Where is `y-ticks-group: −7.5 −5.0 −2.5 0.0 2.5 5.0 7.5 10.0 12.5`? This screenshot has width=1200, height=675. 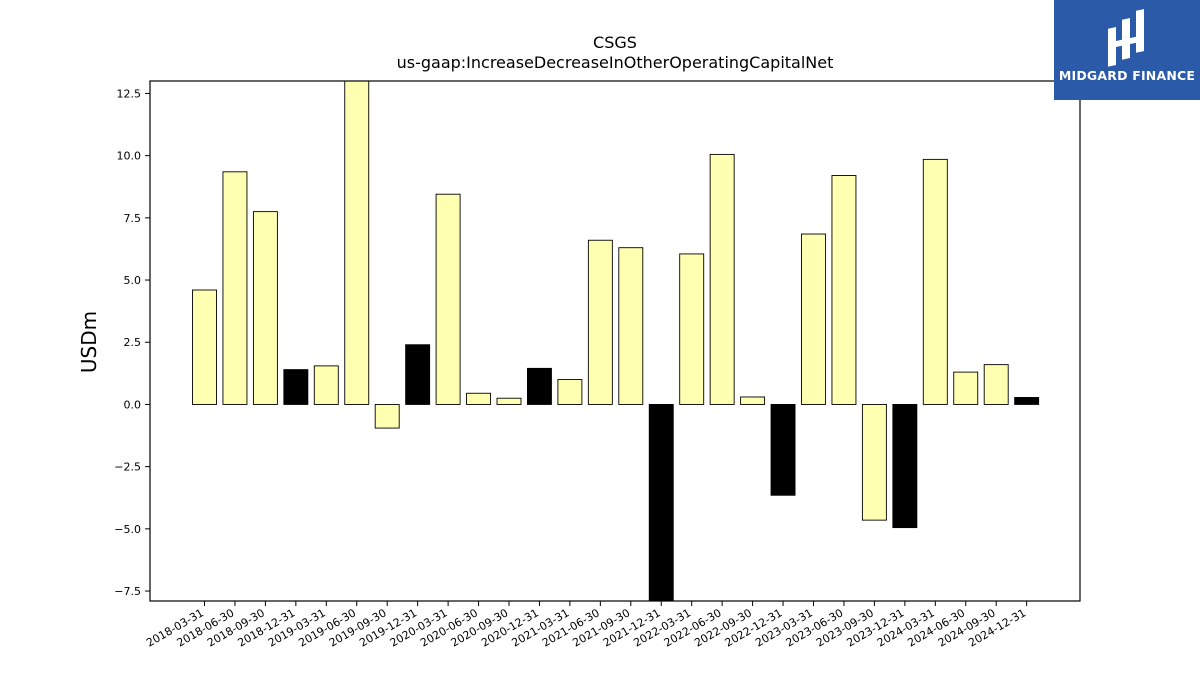
y-ticks-group: −7.5 −5.0 −2.5 0.0 2.5 5.0 7.5 10.0 12.5 is located at coordinates (132, 342).